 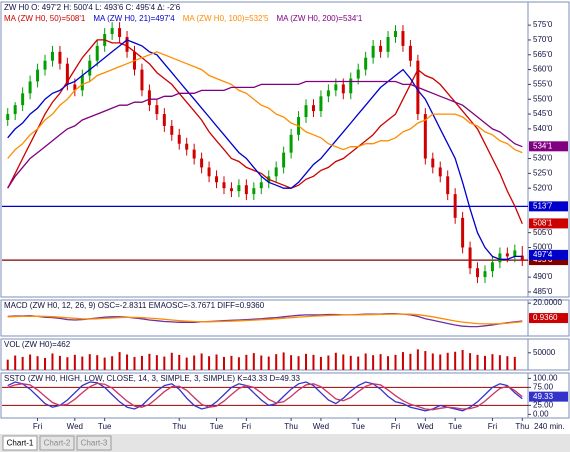 What do you see at coordinates (105, 426) in the screenshot?
I see `x-tick-label: Tue` at bounding box center [105, 426].